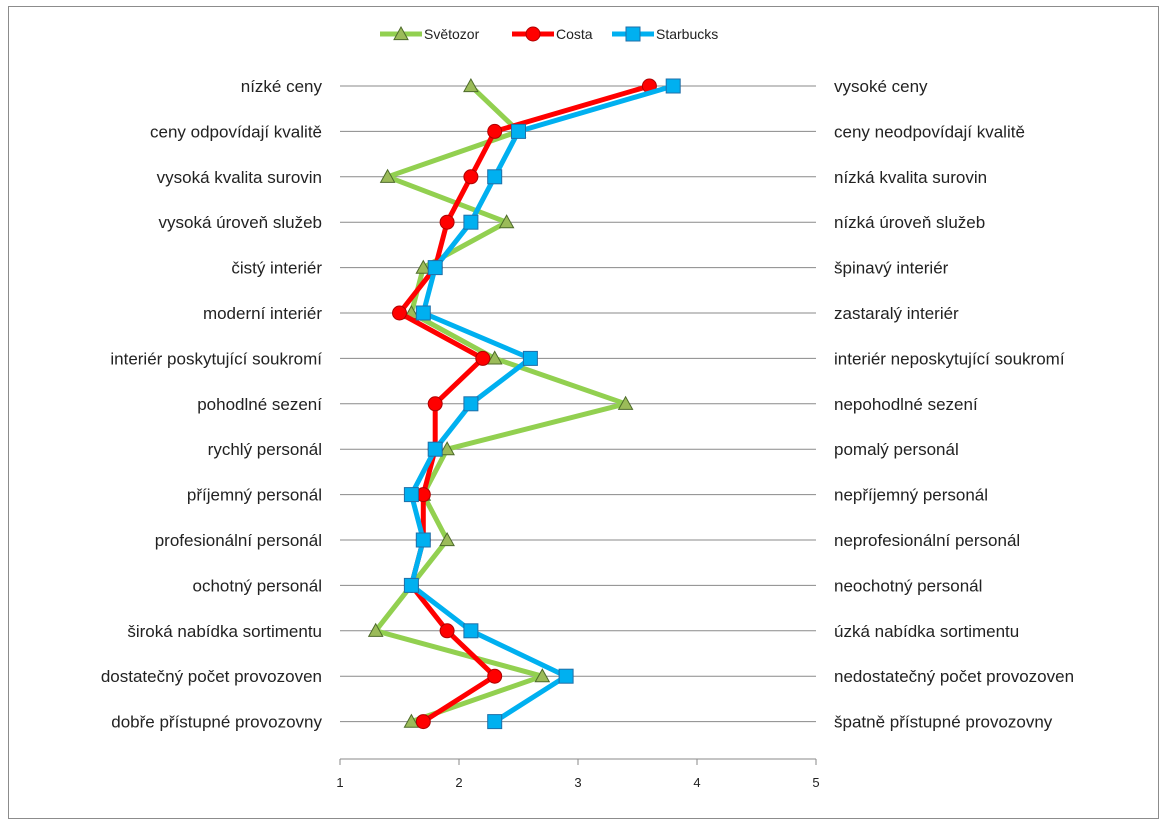 Image resolution: width=1161 pixels, height=825 pixels. Describe the element at coordinates (239, 177) in the screenshot. I see `category-label-left: vysoká kvalita surovin` at that location.